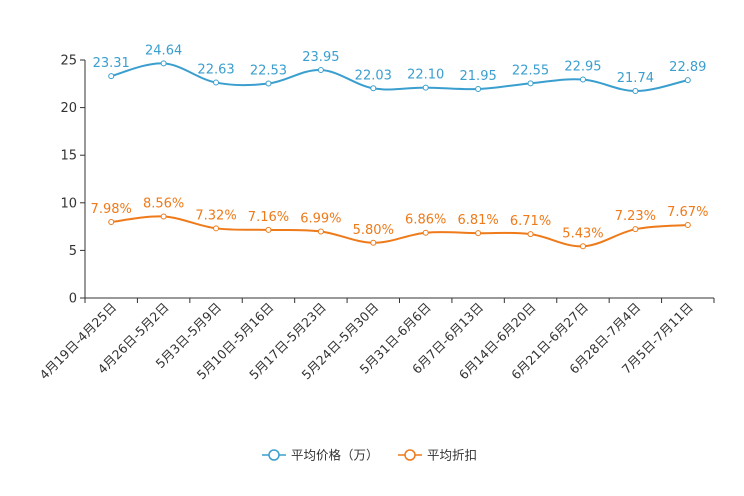  Describe the element at coordinates (320, 57) in the screenshot. I see `data-label: 23.95` at that location.